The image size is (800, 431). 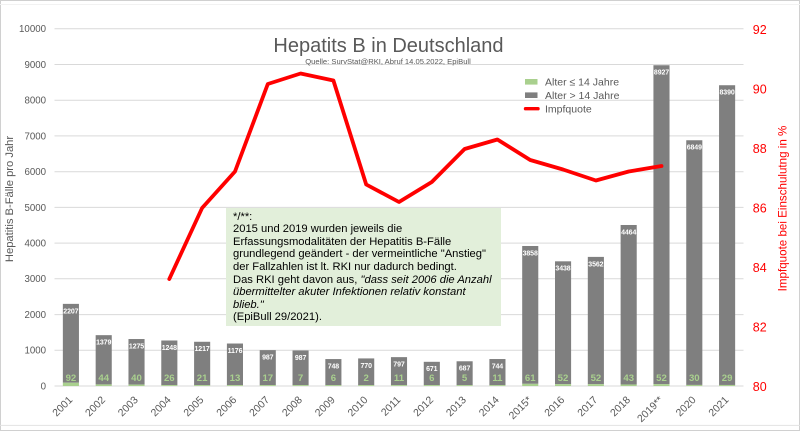 I want to click on svg-text: 4000, so click(x=35, y=244).